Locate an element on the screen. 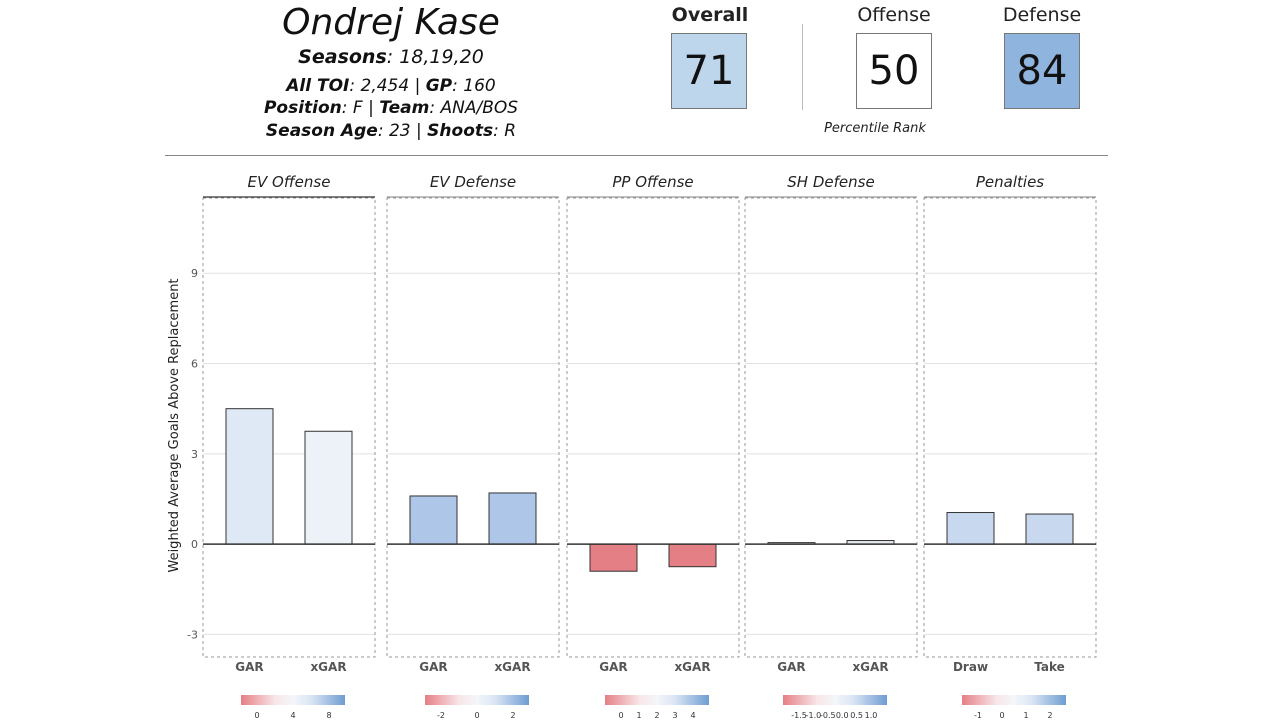  panel-sh-defense: SH Defense GAR xGAR -1.5-1.0-0.5 0.0 0.5 1.0 is located at coordinates (831, 446).